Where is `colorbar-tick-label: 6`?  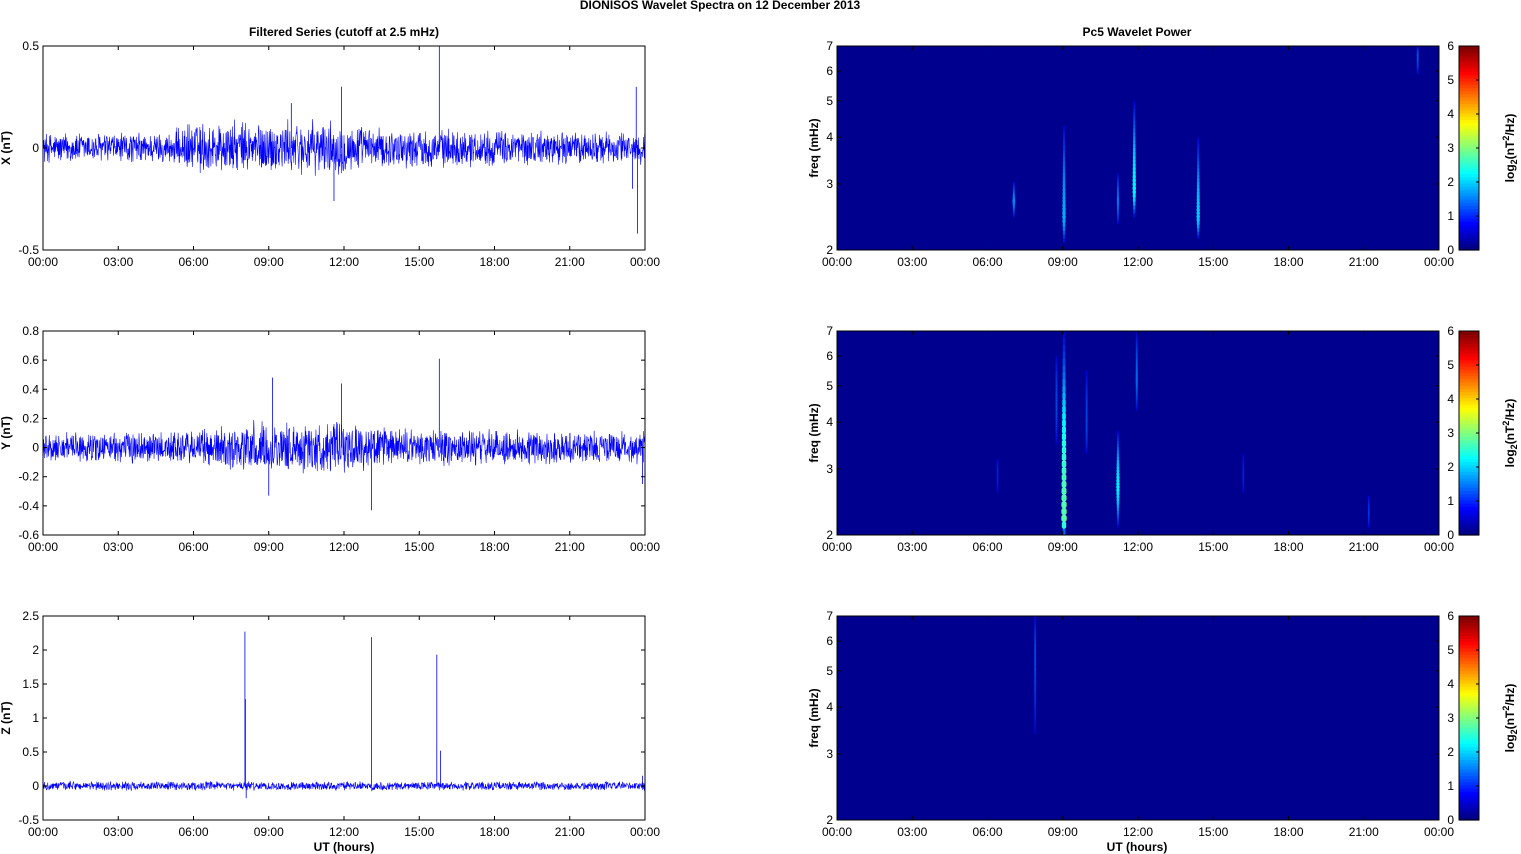 colorbar-tick-label: 6 is located at coordinates (1450, 331).